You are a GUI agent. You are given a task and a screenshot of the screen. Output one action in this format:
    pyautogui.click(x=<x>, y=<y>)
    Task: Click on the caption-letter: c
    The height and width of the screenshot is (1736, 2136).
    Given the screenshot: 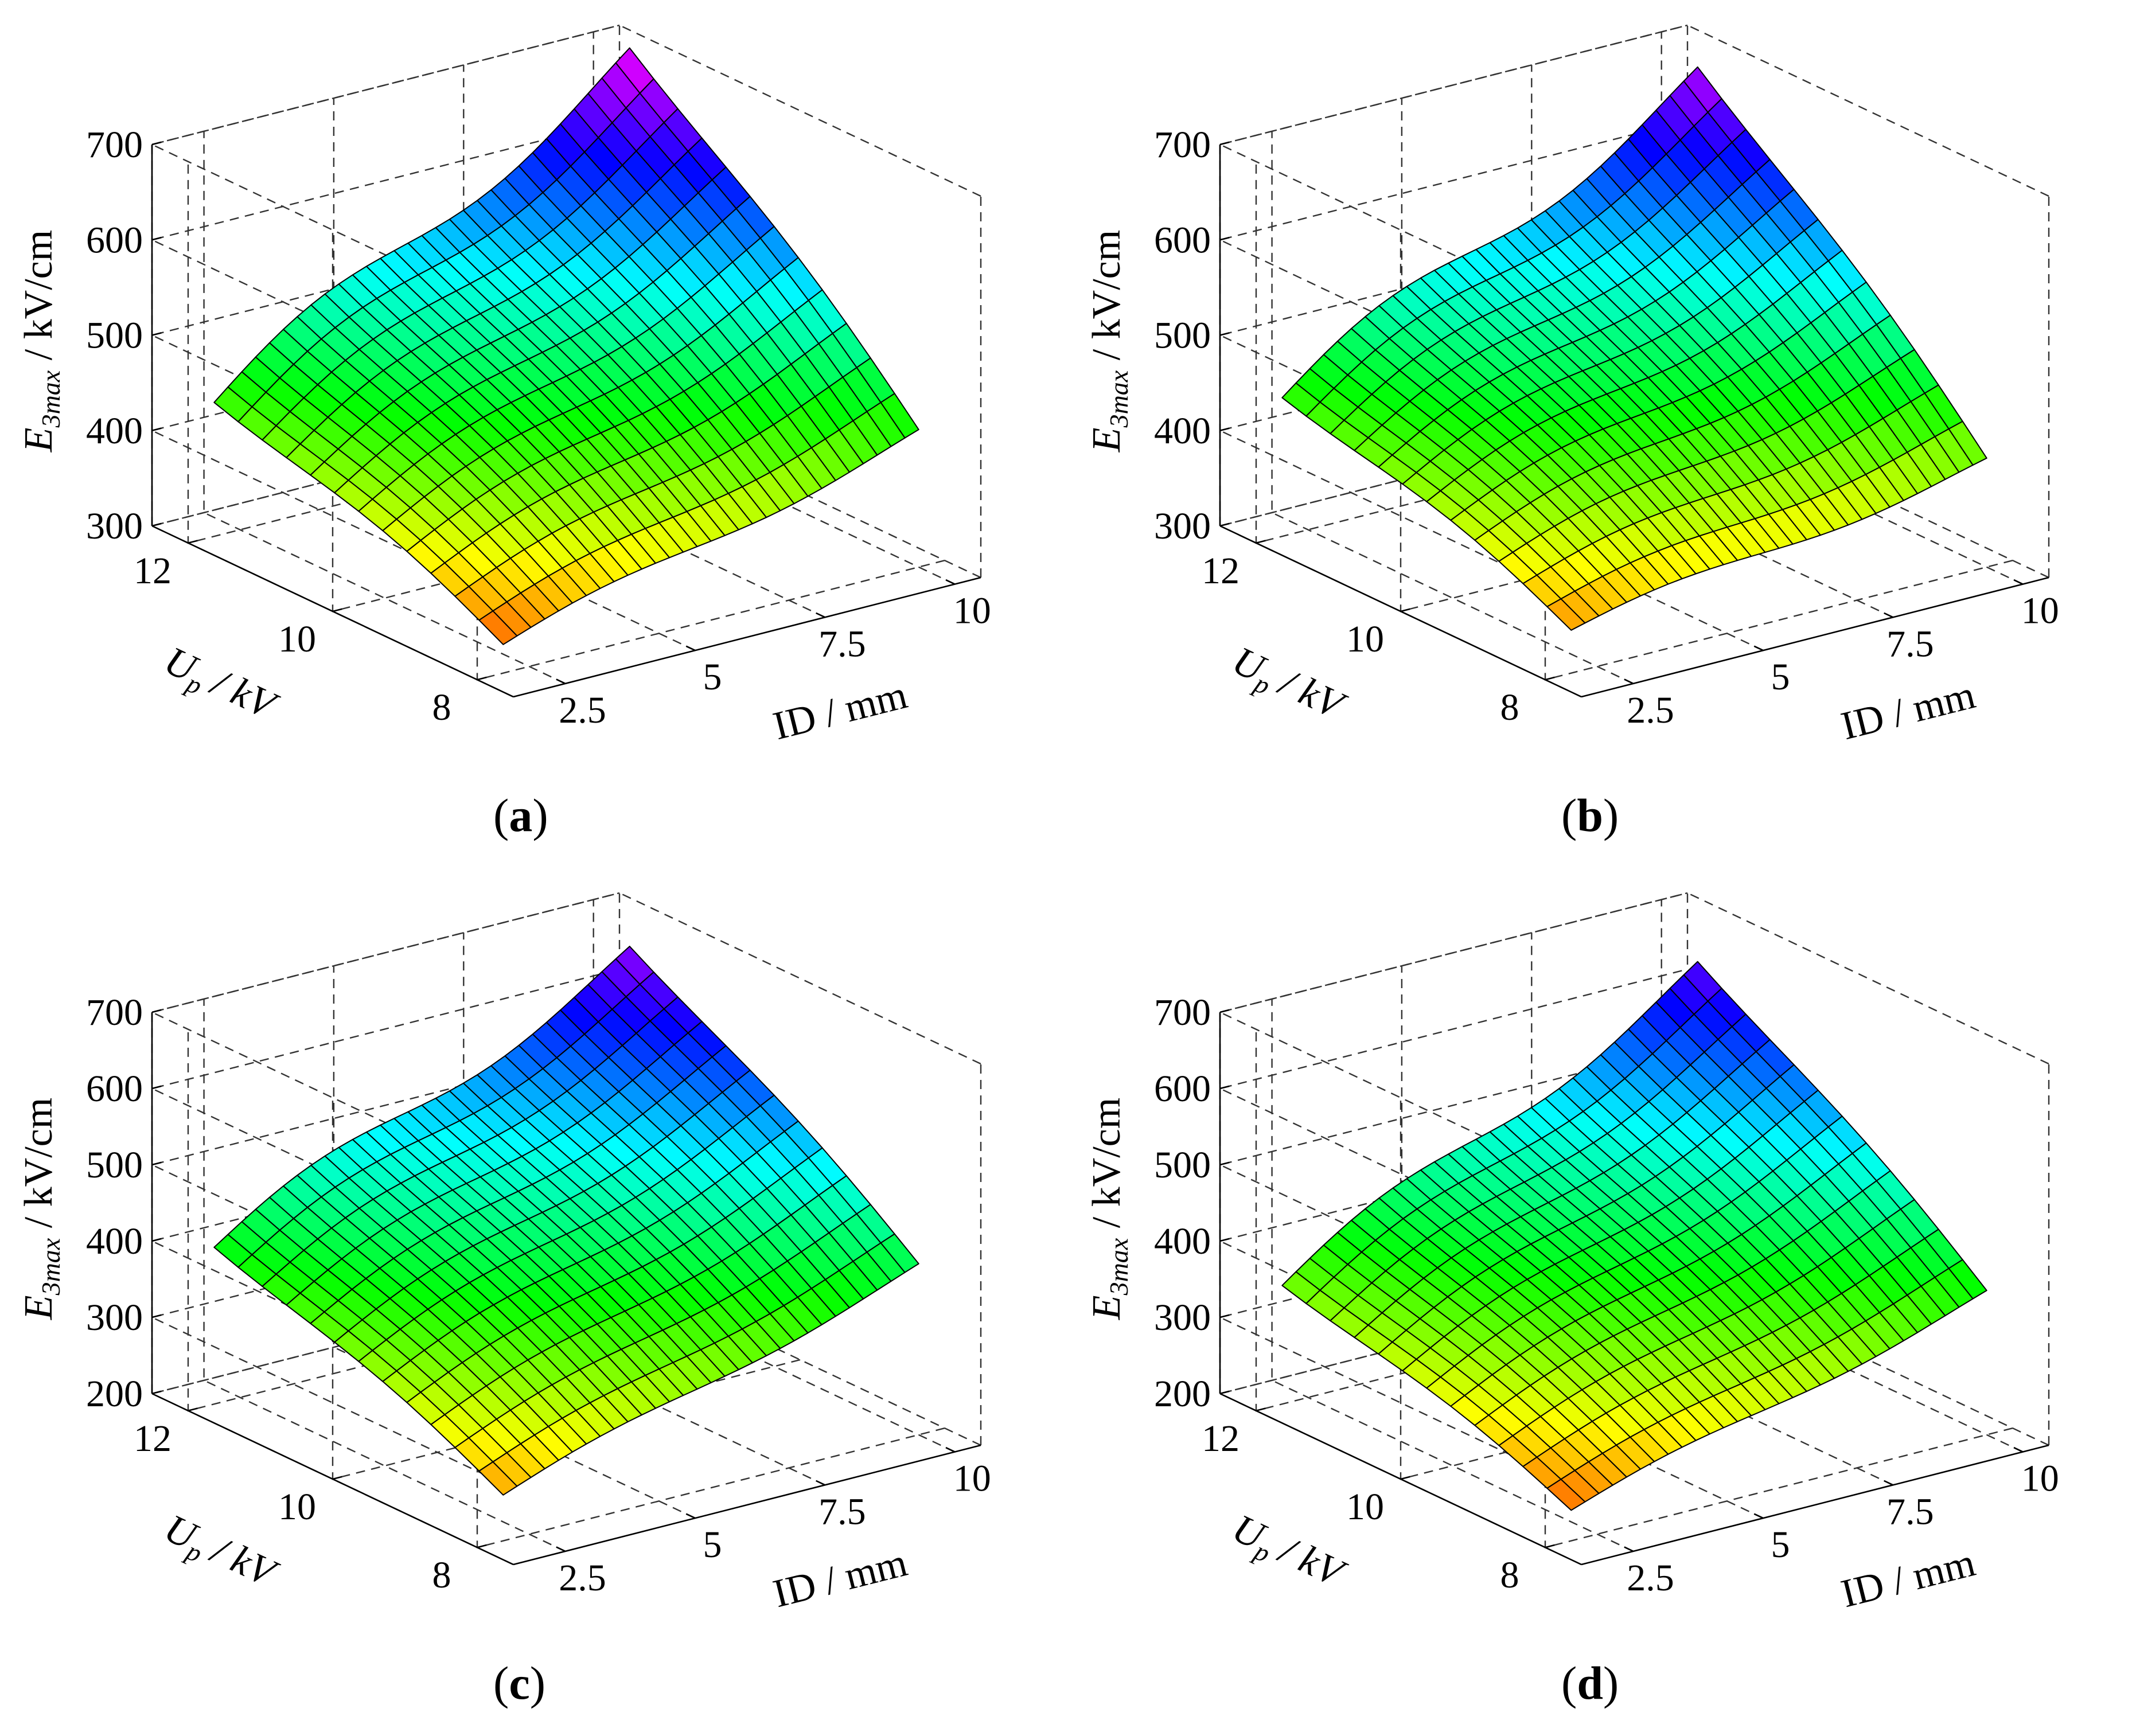 What is the action you would take?
    pyautogui.click(x=519, y=1683)
    